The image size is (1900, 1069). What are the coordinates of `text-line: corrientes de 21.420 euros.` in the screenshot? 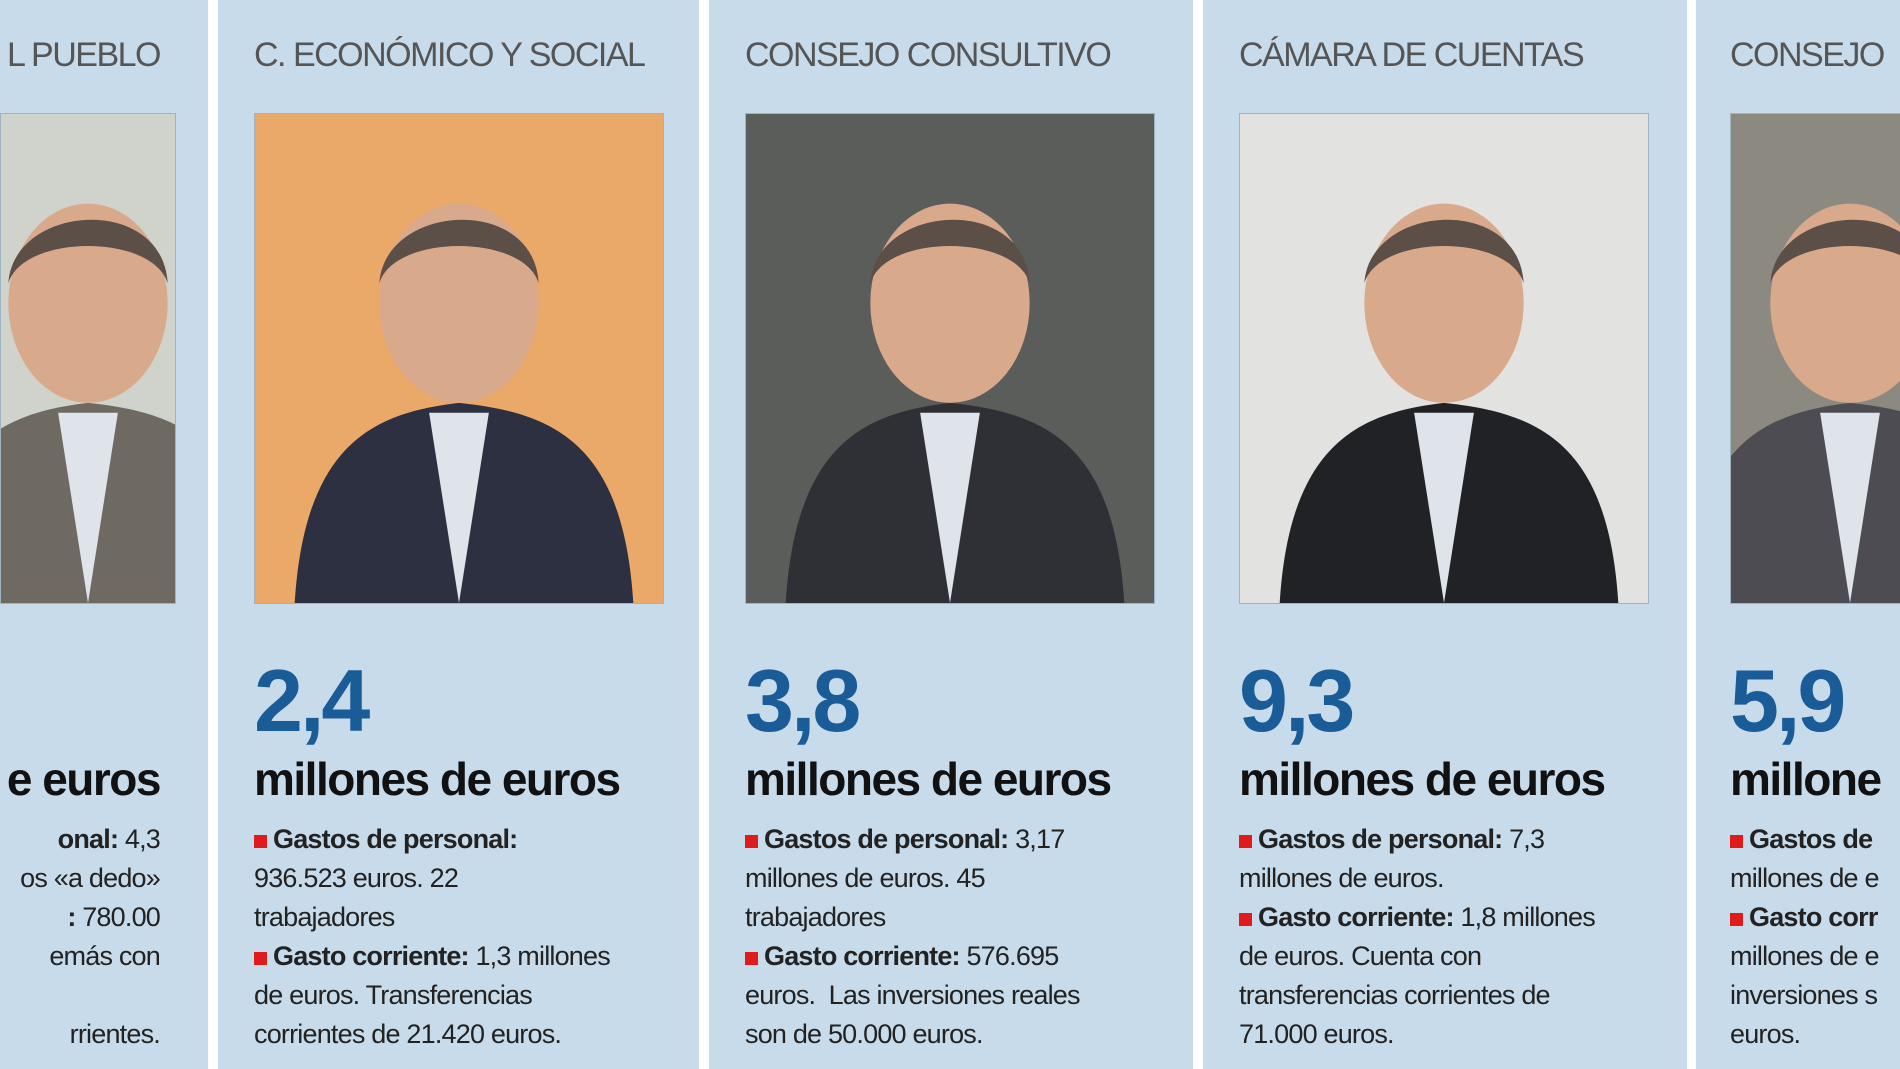 It's located at (432, 1034).